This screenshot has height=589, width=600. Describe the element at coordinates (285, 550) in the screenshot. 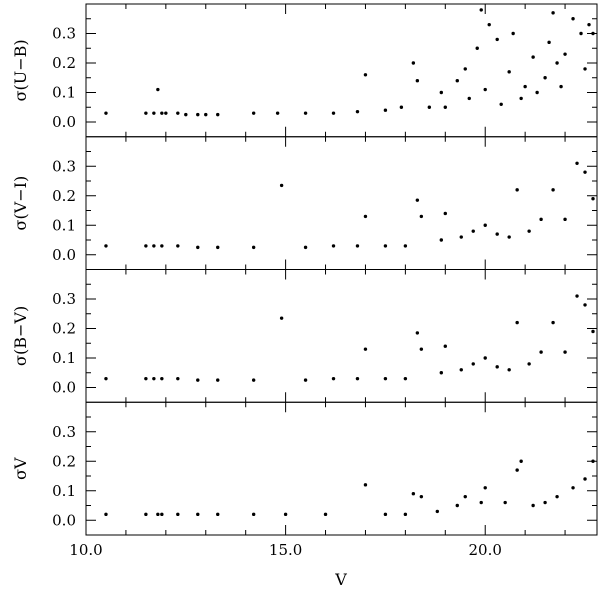

I see `x-tick-labels: 10.0 15.0 20.0` at that location.